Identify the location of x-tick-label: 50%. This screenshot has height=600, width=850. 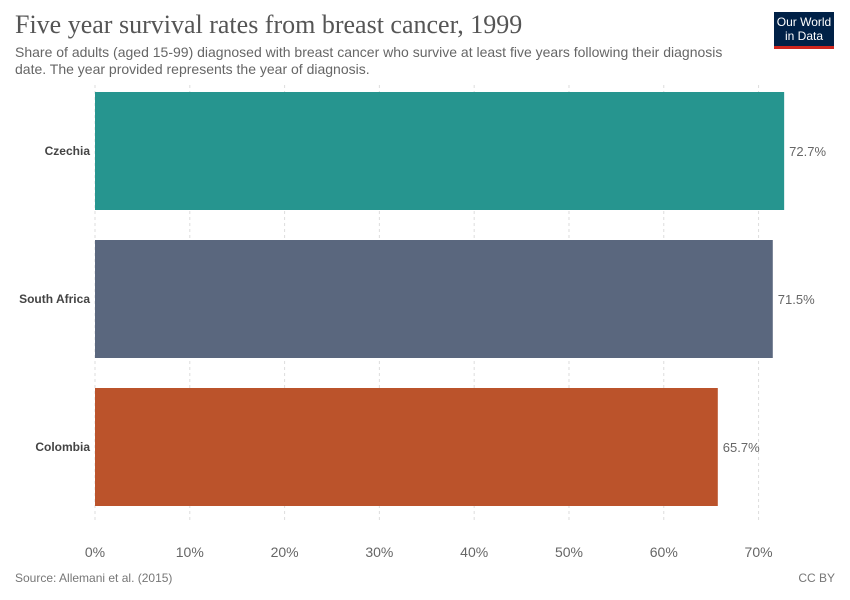
(569, 552).